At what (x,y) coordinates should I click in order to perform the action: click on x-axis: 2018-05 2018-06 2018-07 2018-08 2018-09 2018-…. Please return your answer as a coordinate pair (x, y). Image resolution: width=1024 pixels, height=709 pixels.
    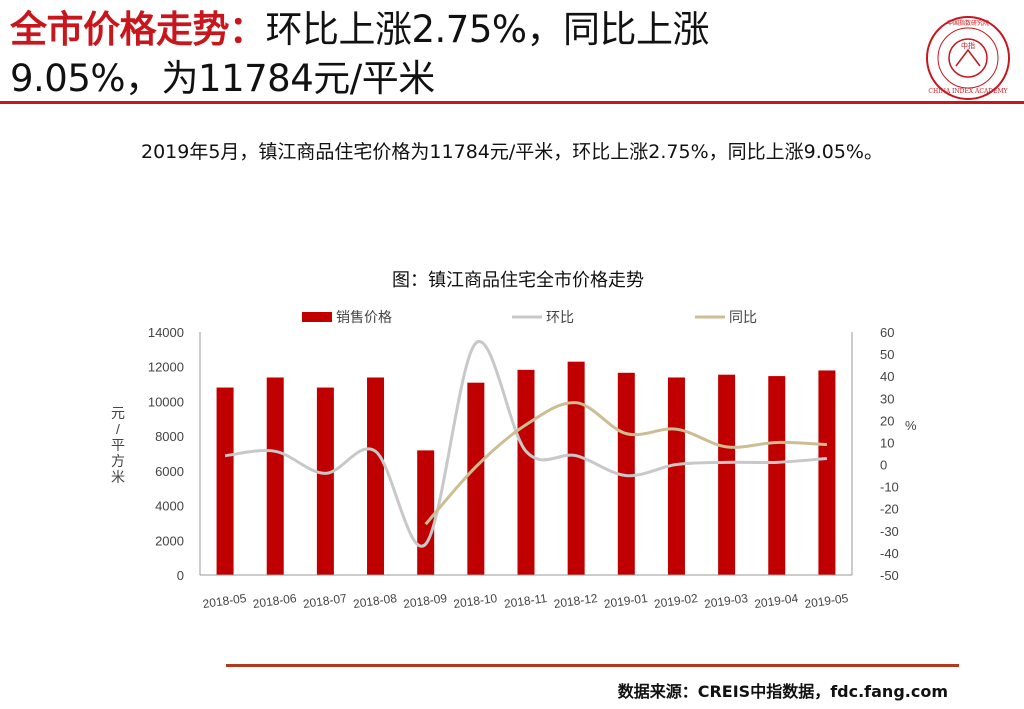
    Looking at the image, I should click on (526, 592).